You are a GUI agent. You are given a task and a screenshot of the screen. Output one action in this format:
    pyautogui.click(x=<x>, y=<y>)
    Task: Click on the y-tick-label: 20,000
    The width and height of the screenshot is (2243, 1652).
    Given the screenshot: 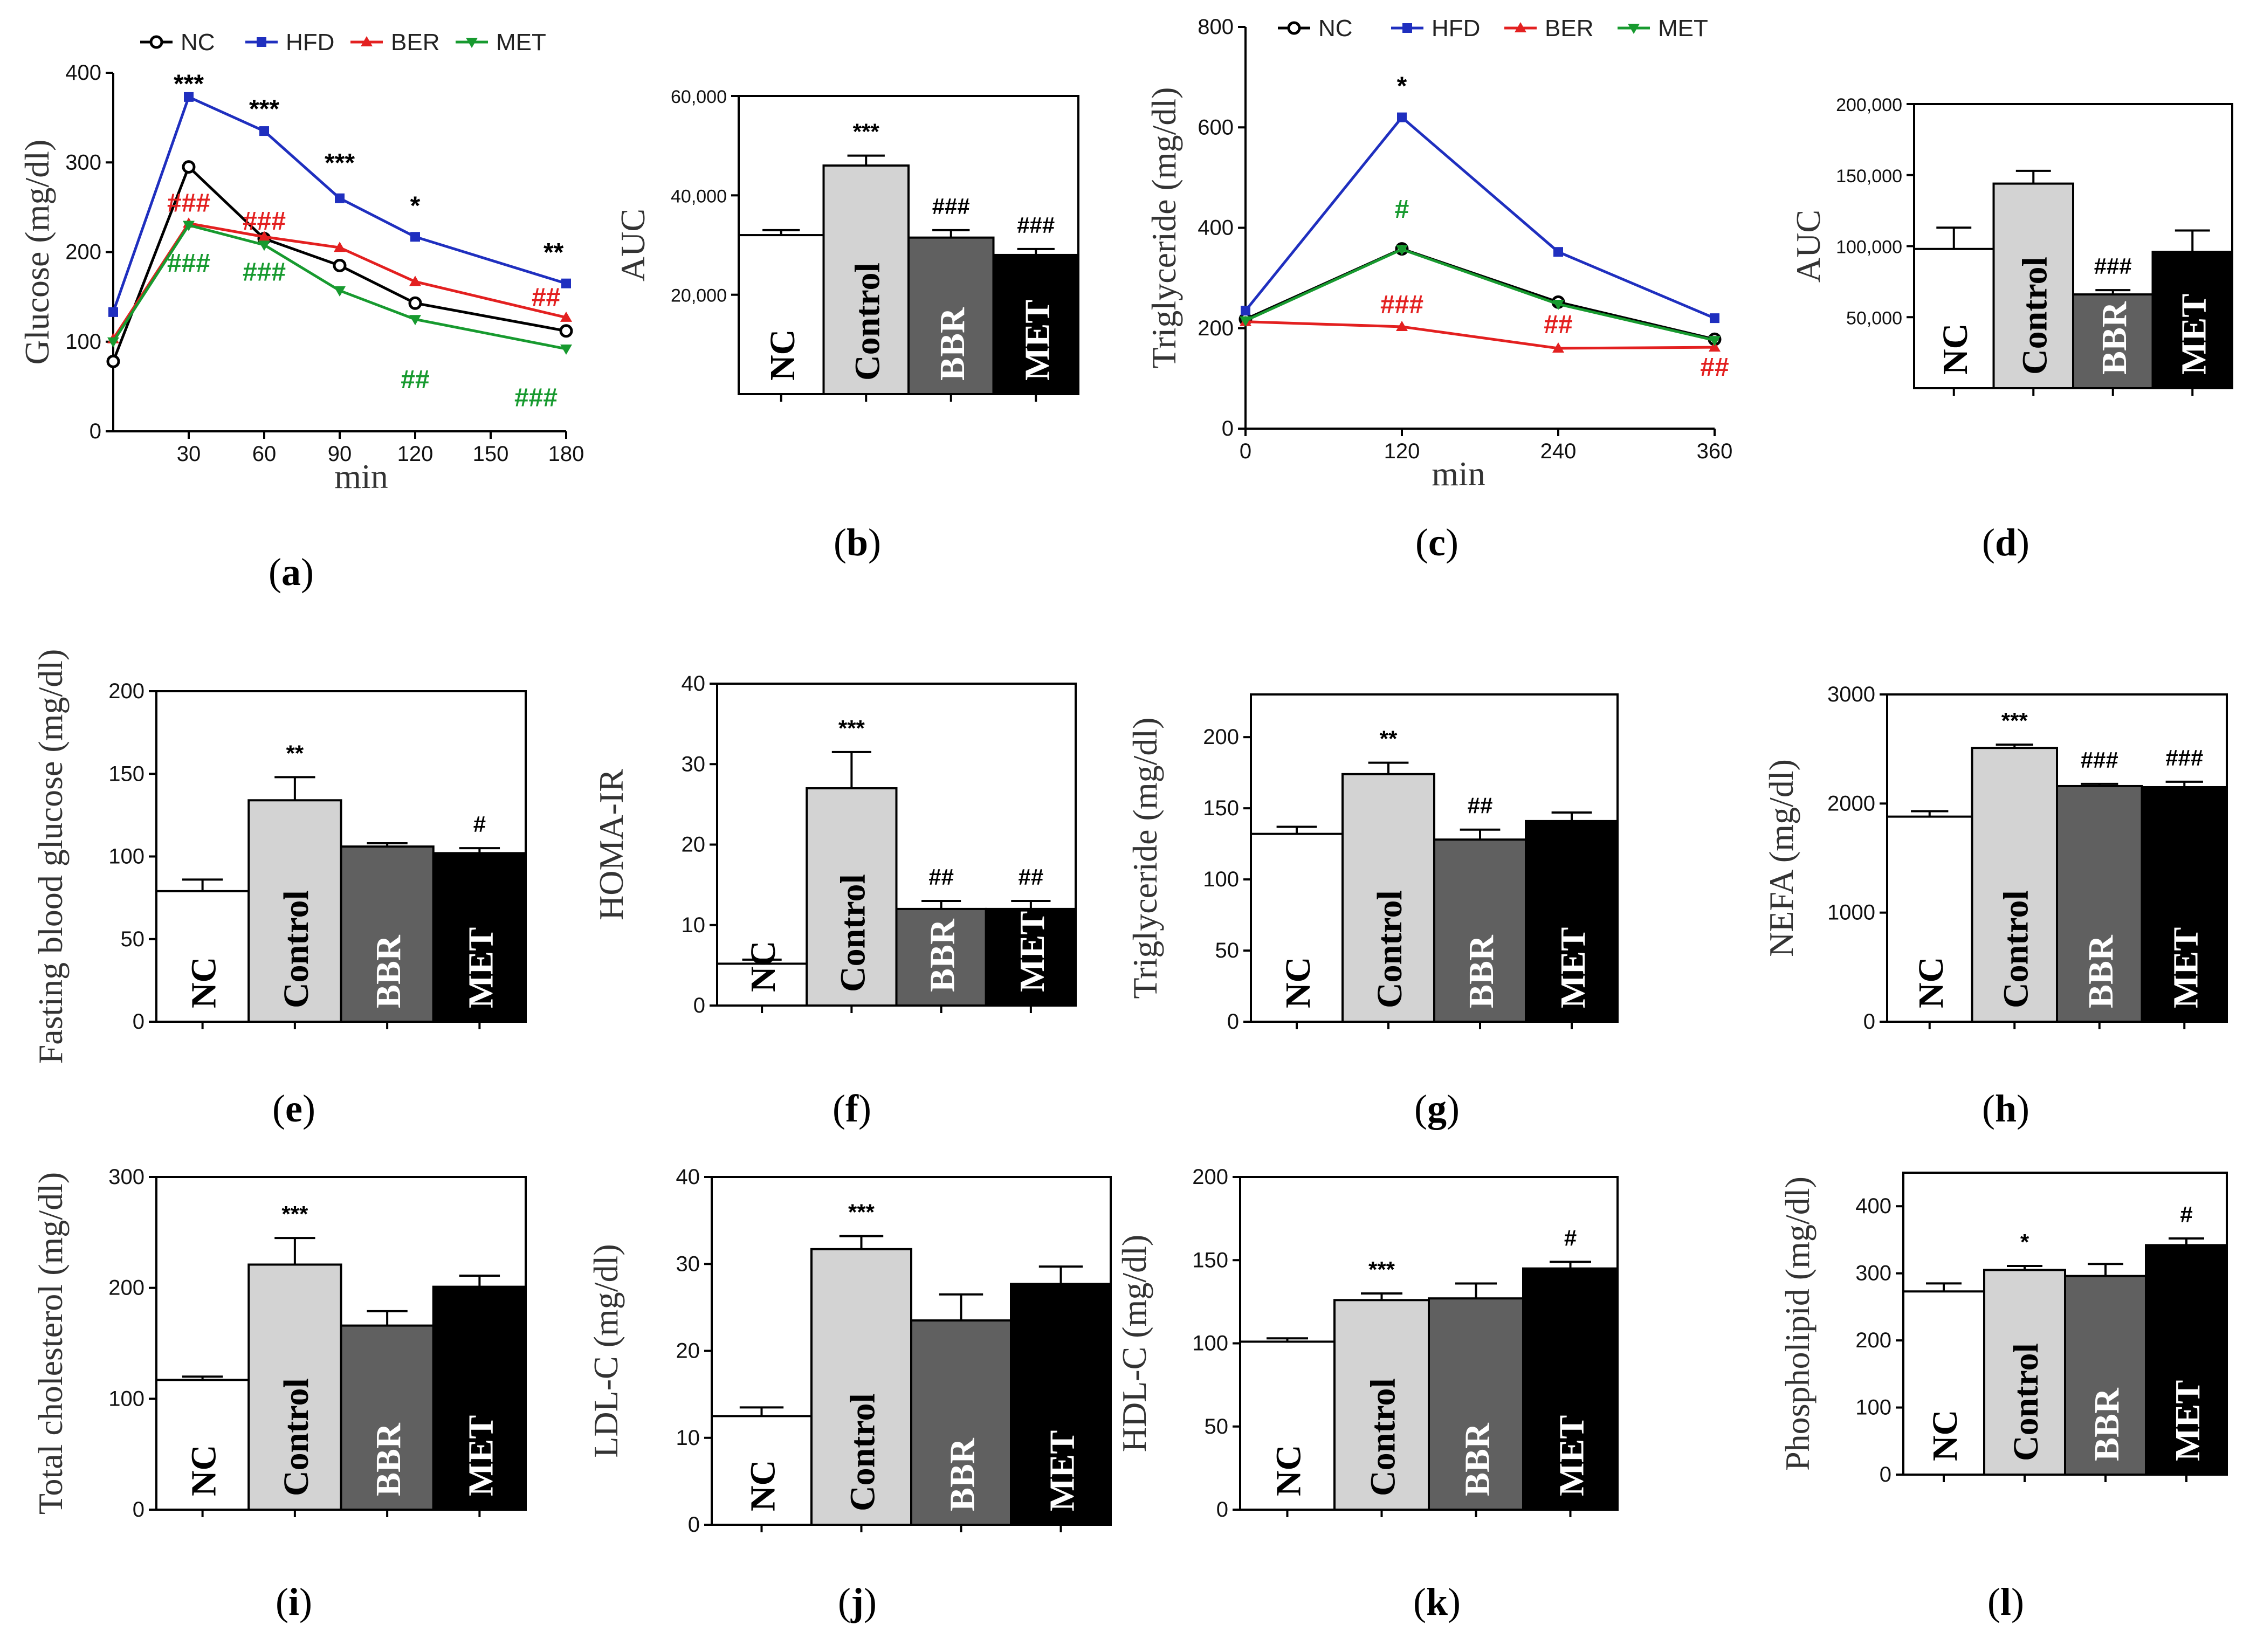 What is the action you would take?
    pyautogui.click(x=699, y=296)
    